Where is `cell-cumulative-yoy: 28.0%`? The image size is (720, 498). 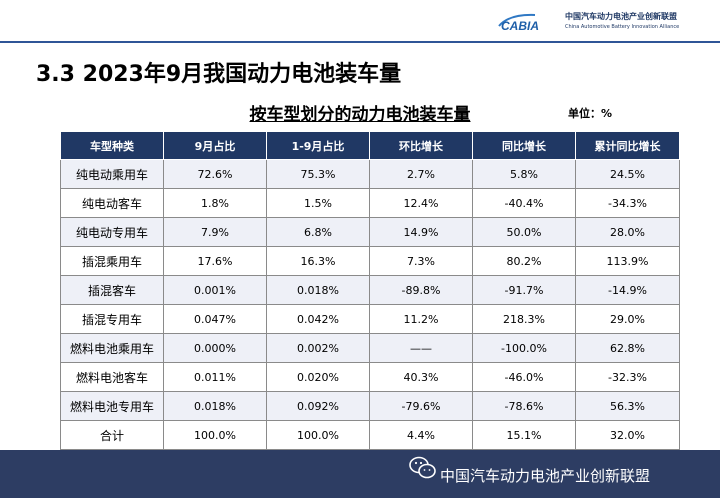 cell-cumulative-yoy: 28.0% is located at coordinates (627, 232).